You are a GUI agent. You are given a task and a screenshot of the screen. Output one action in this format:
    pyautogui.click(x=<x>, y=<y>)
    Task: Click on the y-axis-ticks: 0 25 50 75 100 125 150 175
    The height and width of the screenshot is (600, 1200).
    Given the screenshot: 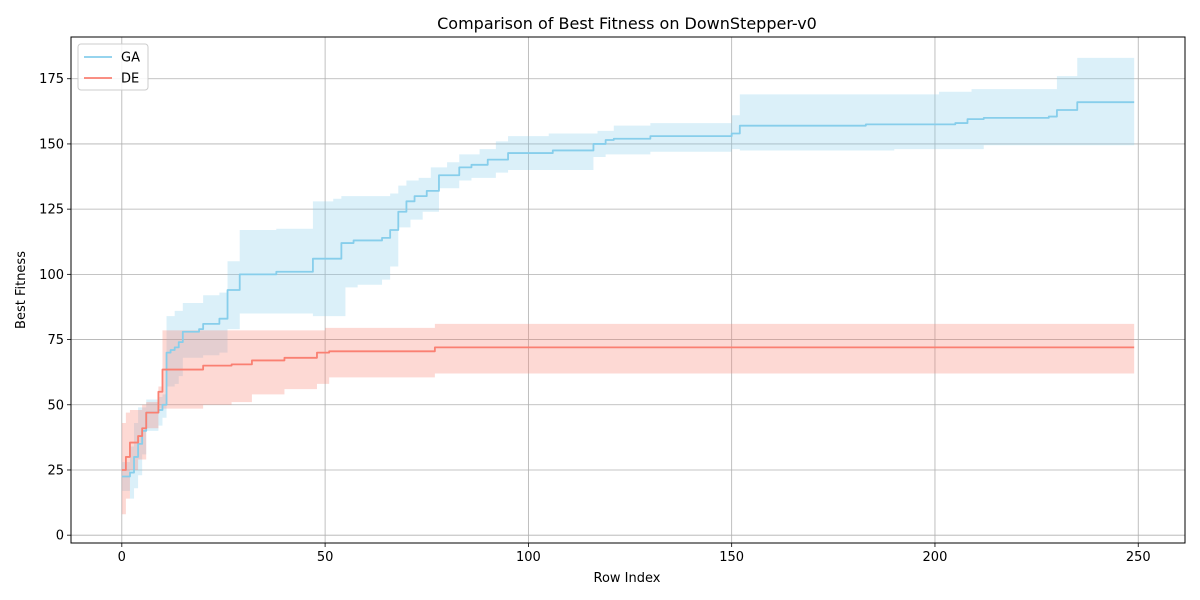 What is the action you would take?
    pyautogui.click(x=55, y=308)
    